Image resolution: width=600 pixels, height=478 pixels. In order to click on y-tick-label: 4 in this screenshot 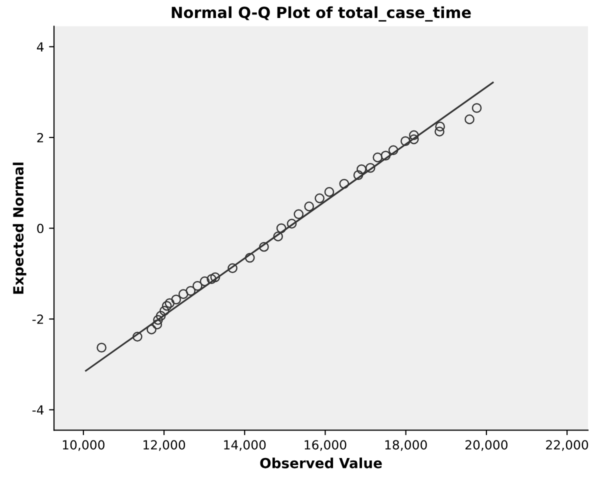, I will do `click(40, 47)`.